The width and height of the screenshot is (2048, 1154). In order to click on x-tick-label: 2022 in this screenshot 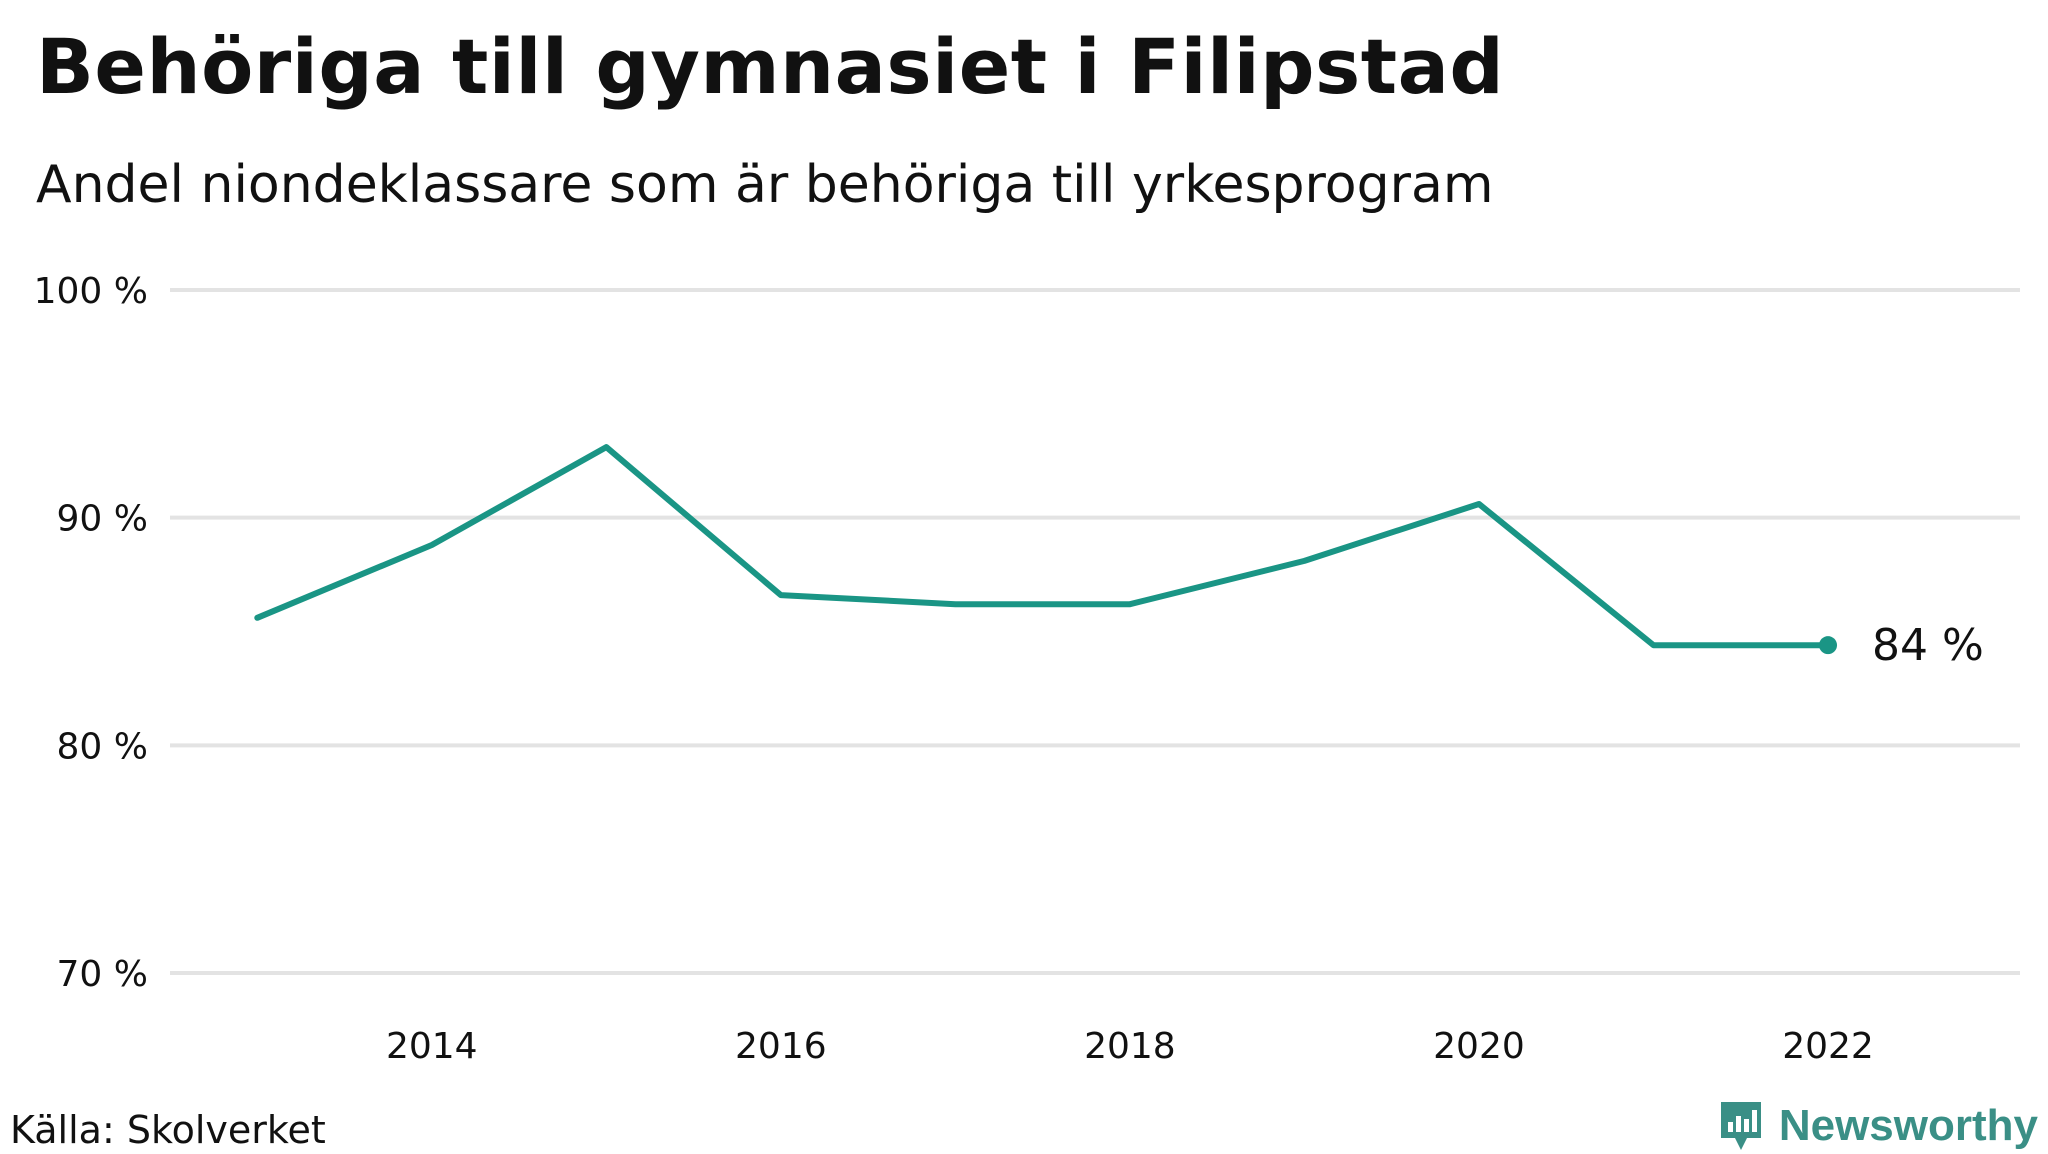, I will do `click(1828, 1046)`.